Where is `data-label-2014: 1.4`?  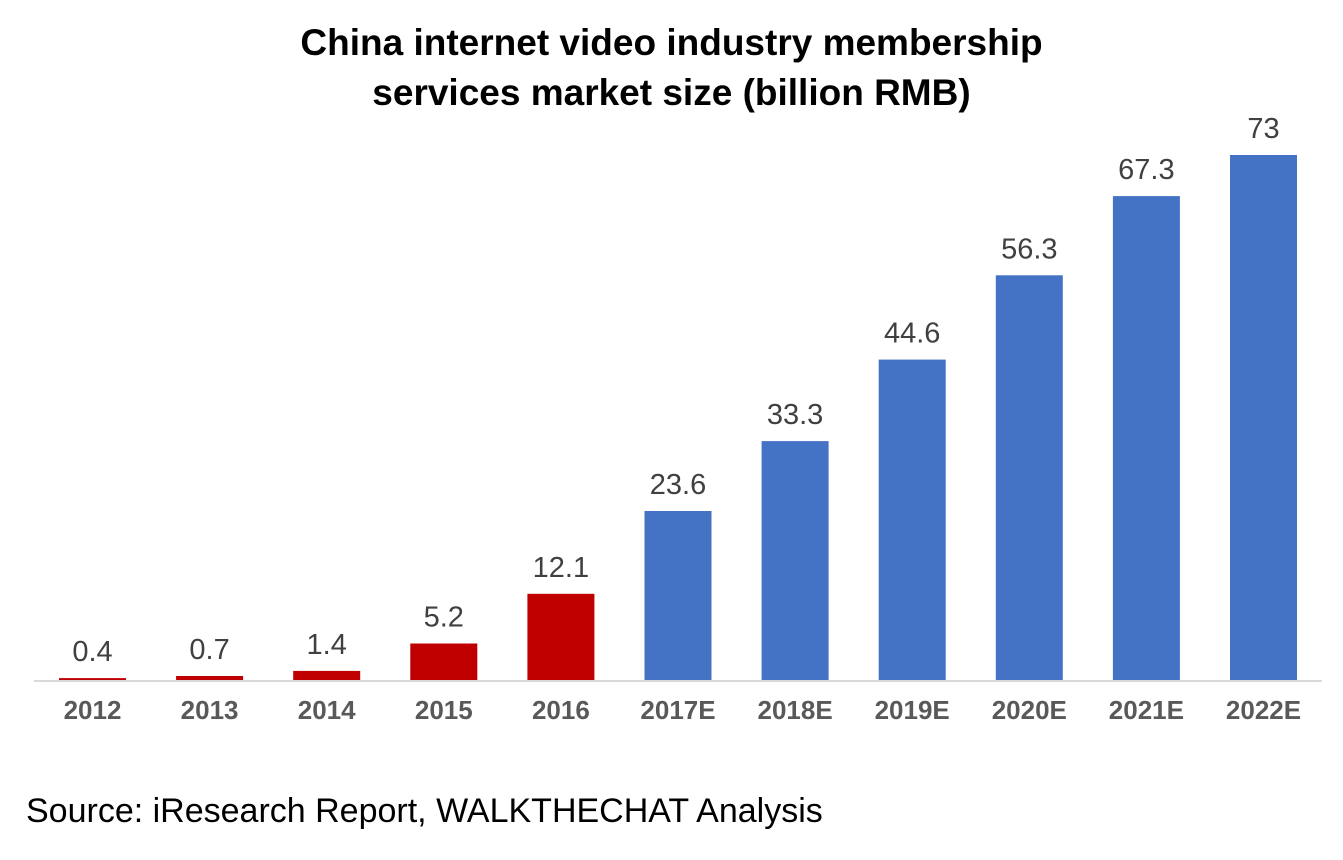
data-label-2014: 1.4 is located at coordinates (327, 645).